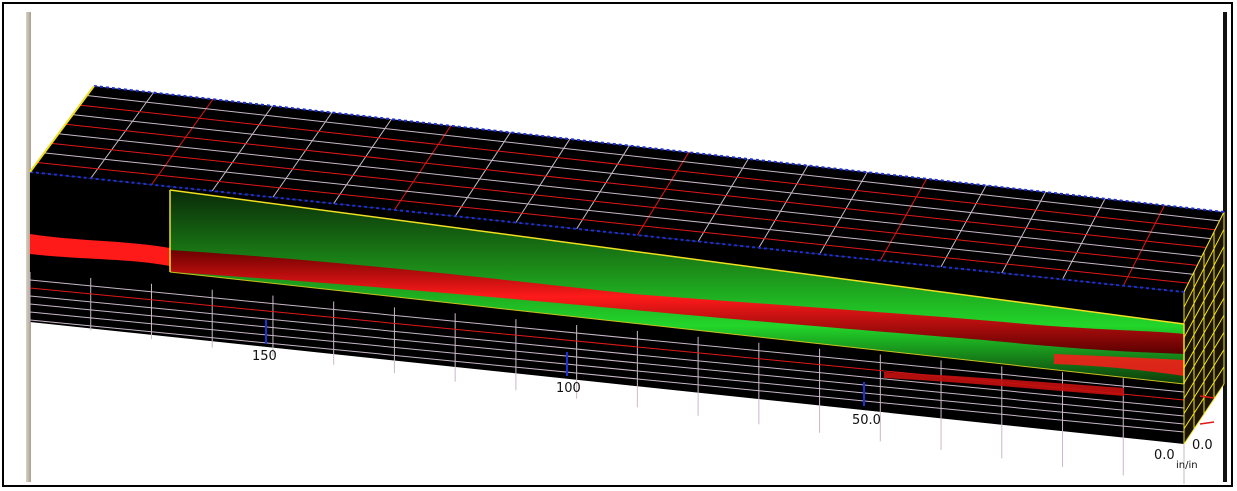 The image size is (1237, 491). I want to click on left-edge-yellow, so click(62, 129).